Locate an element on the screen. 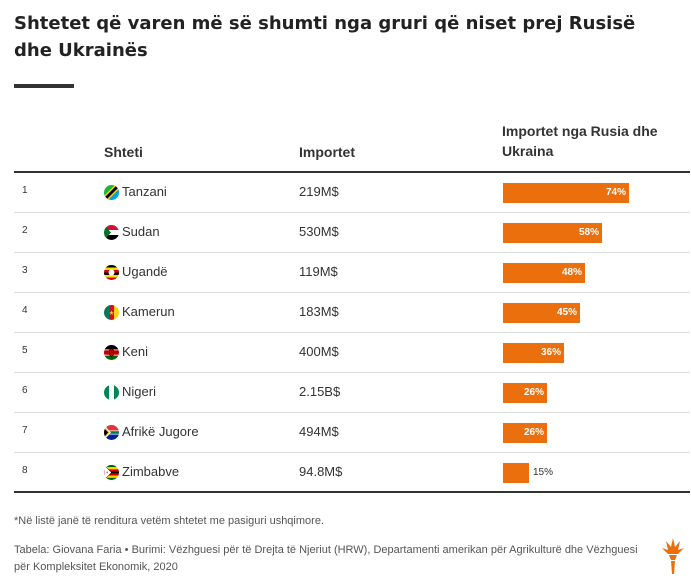 Image resolution: width=691 pixels, height=580 pixels. share-label: 58% is located at coordinates (588, 232).